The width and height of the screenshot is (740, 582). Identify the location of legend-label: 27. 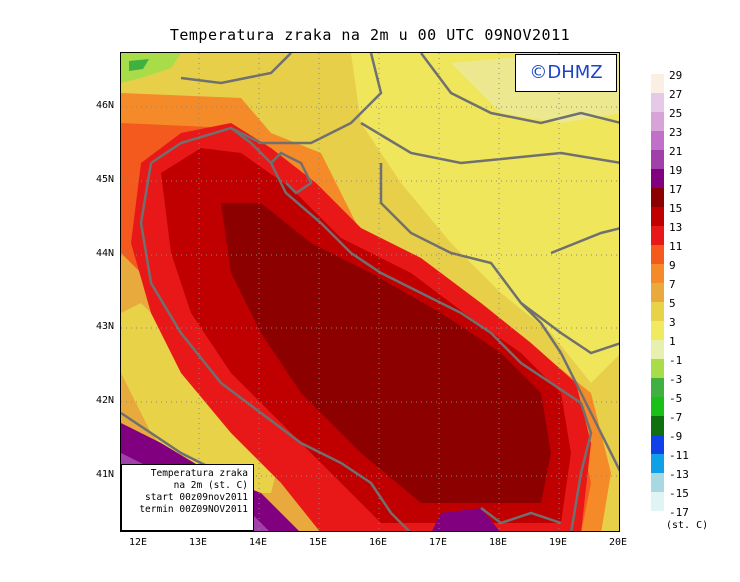
(676, 94).